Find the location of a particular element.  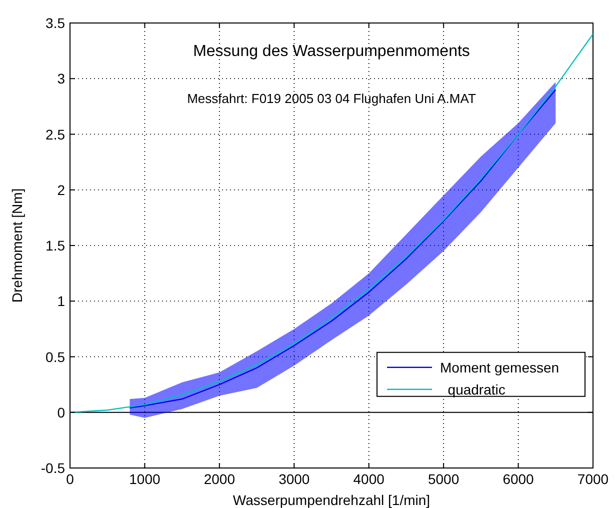

y-tick-label: 3 is located at coordinates (61, 78).